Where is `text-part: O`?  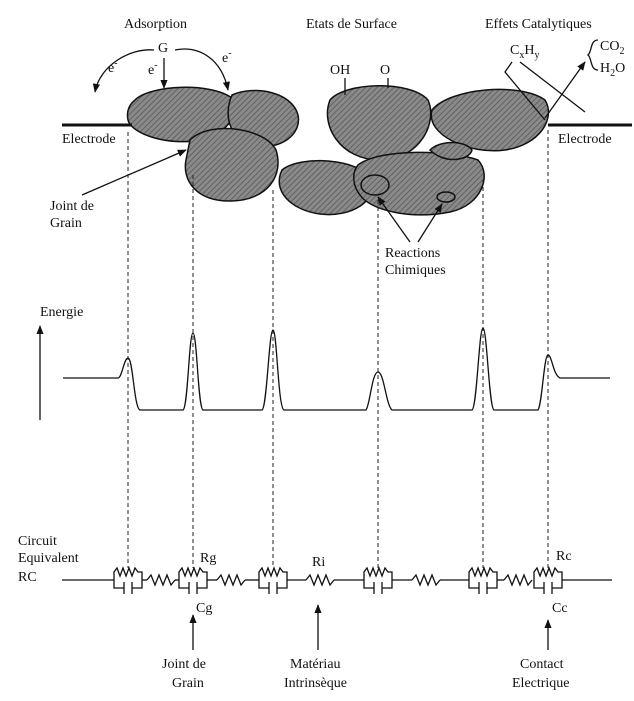 text-part: O is located at coordinates (620, 68).